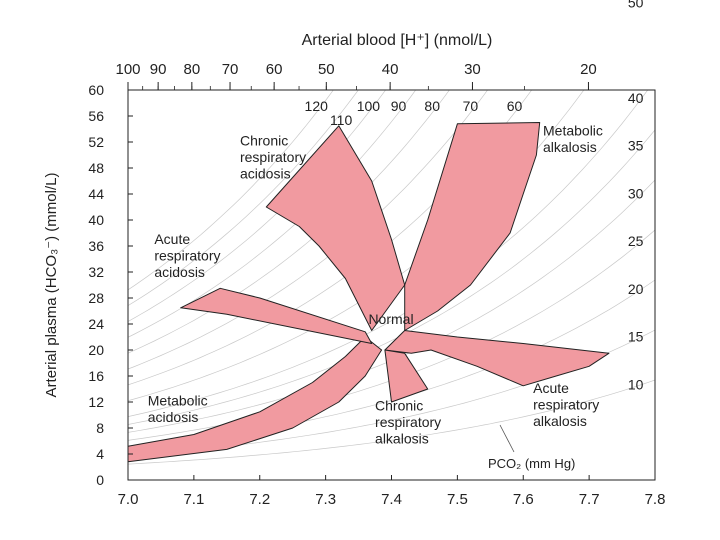  I want to click on annotation-metabolic-acidosis-line: acidosis, so click(173, 417).